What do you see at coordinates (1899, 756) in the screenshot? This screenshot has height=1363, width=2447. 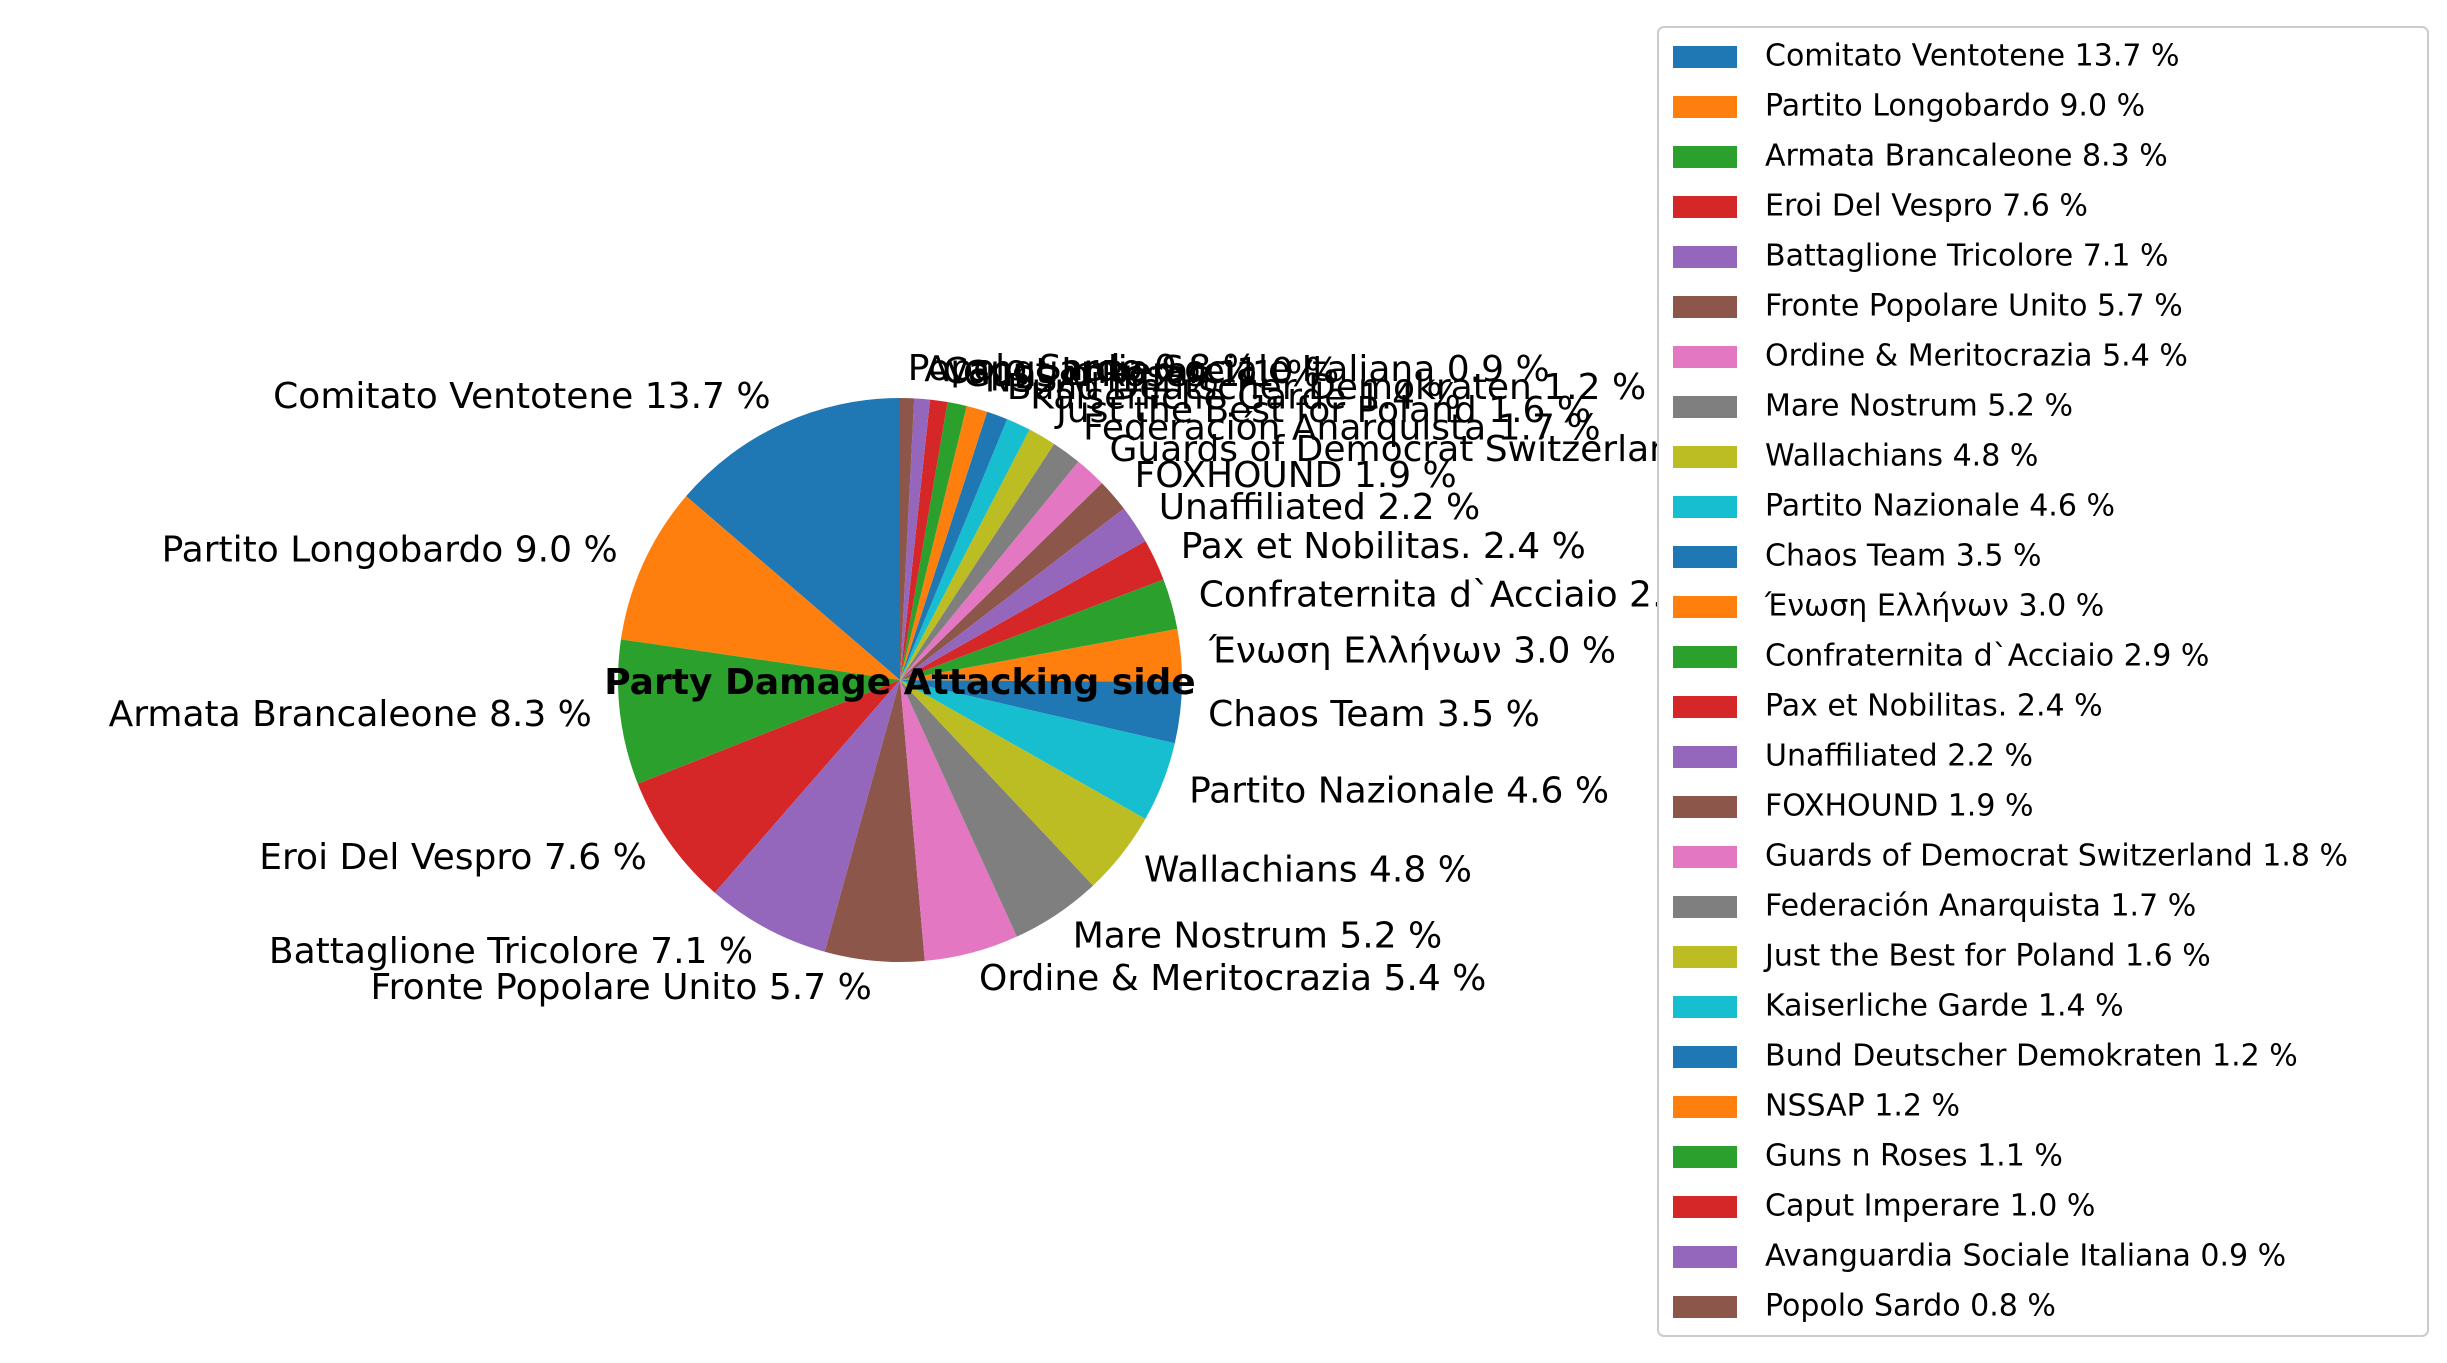 I see `legend-label-14: Unaffiliated 2.2 %` at bounding box center [1899, 756].